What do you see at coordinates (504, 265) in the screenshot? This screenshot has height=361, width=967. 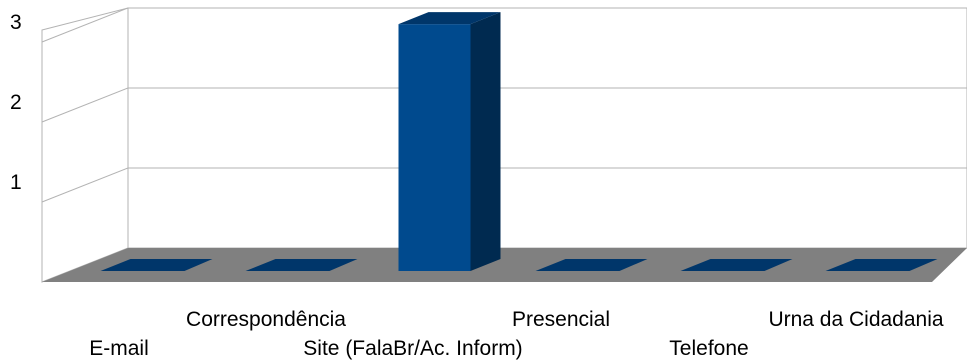 I see `chart-floor` at bounding box center [504, 265].